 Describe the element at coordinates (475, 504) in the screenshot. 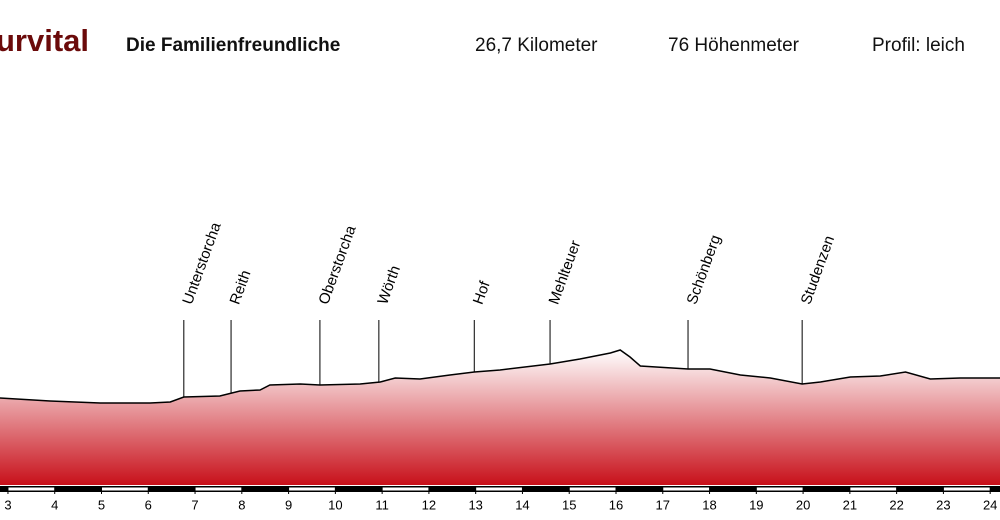

I see `x-tick-label: 13` at that location.